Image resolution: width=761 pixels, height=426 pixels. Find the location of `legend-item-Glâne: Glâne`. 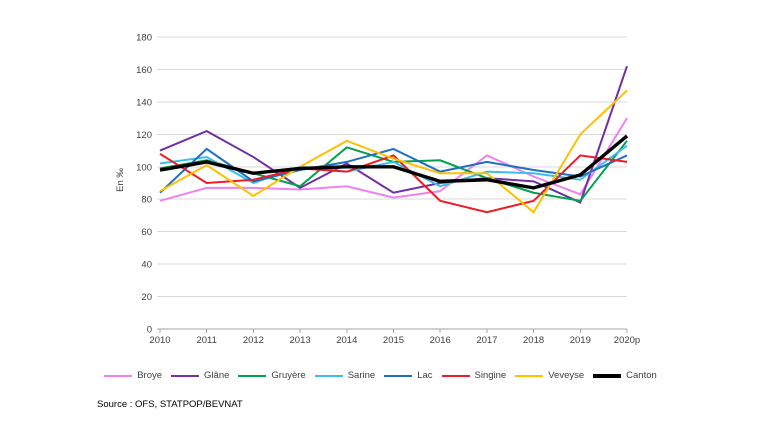

legend-item-Glâne: Glâne is located at coordinates (200, 376).